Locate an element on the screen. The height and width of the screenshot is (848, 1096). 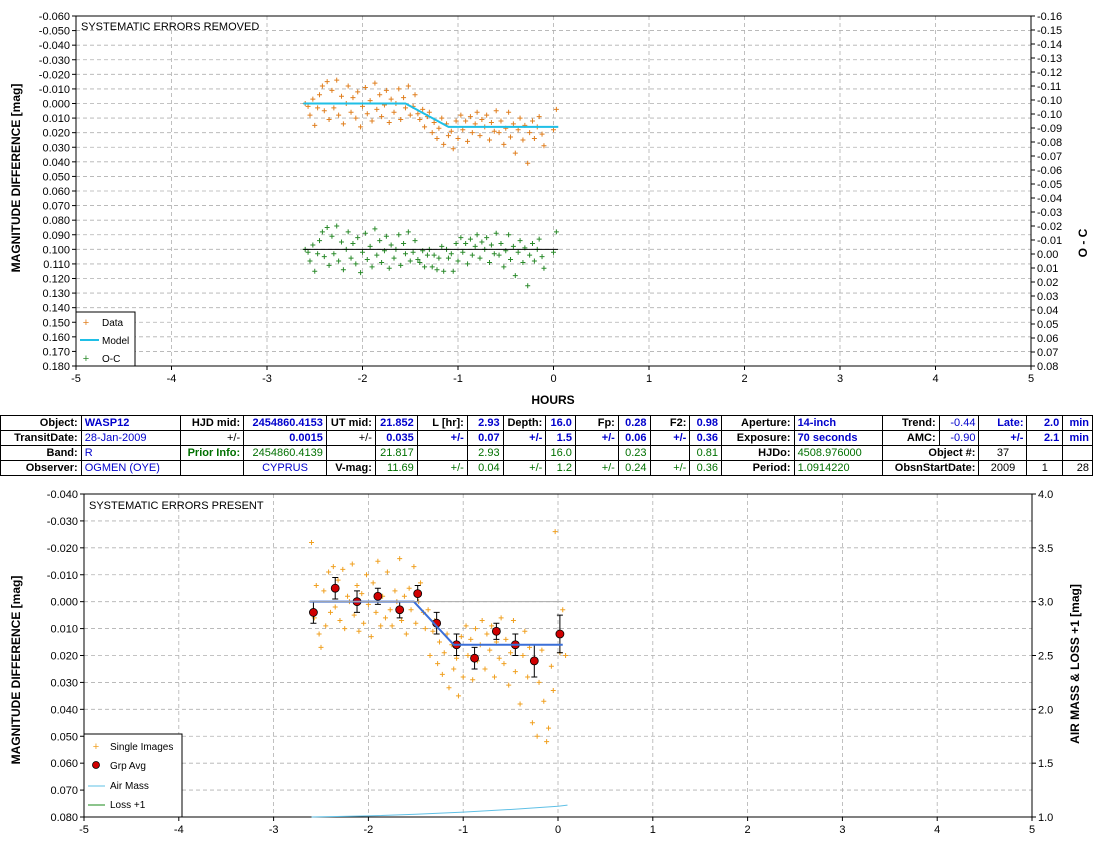
bottom-legend-loss-label: Loss +1 is located at coordinates (128, 805).